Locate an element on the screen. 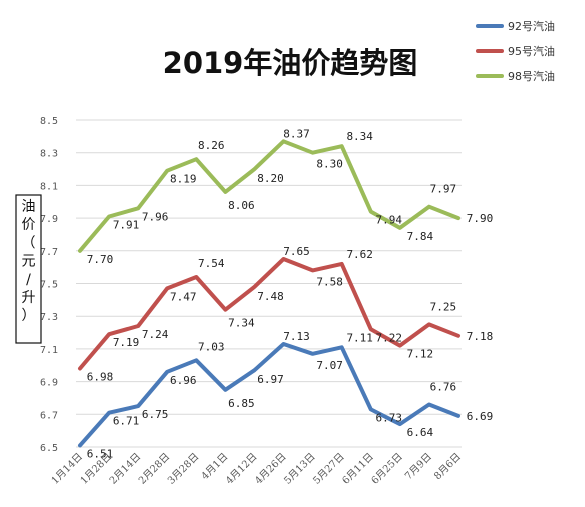 This screenshot has height=507, width=585. data-label: 7.19 is located at coordinates (126, 342).